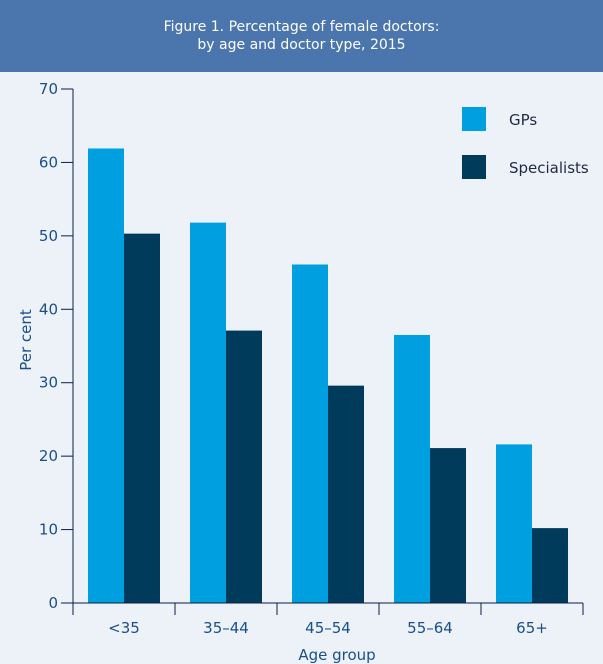 The height and width of the screenshot is (664, 603). I want to click on x-tick-label-2: 45–54, so click(328, 628).